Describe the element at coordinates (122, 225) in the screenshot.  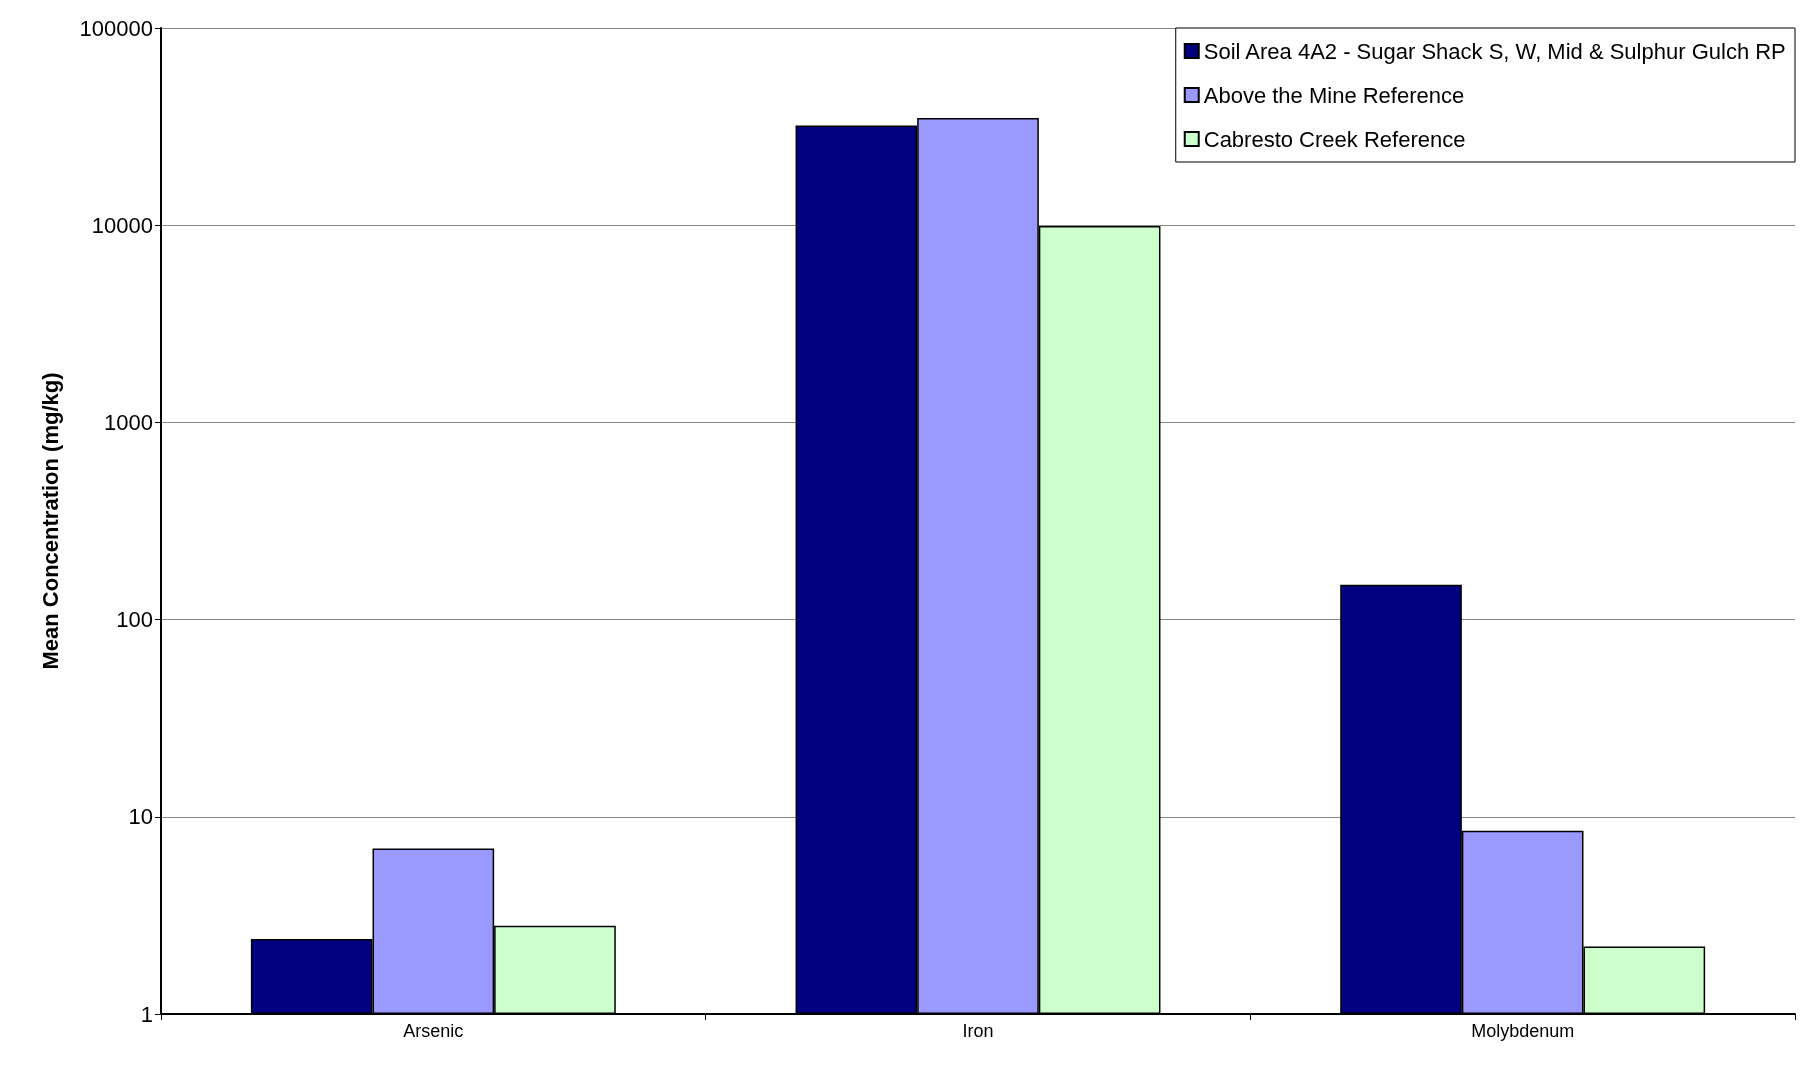
I see `y-tick-label: 10000` at that location.